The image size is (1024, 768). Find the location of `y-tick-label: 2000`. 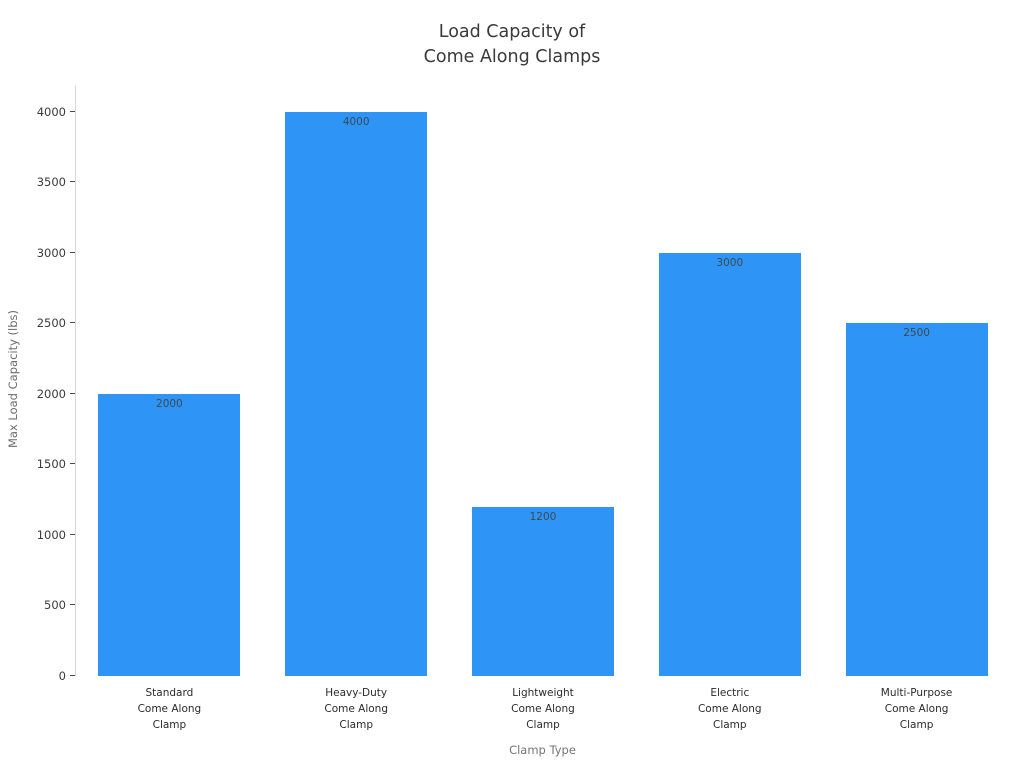

y-tick-label: 2000 is located at coordinates (51, 393).